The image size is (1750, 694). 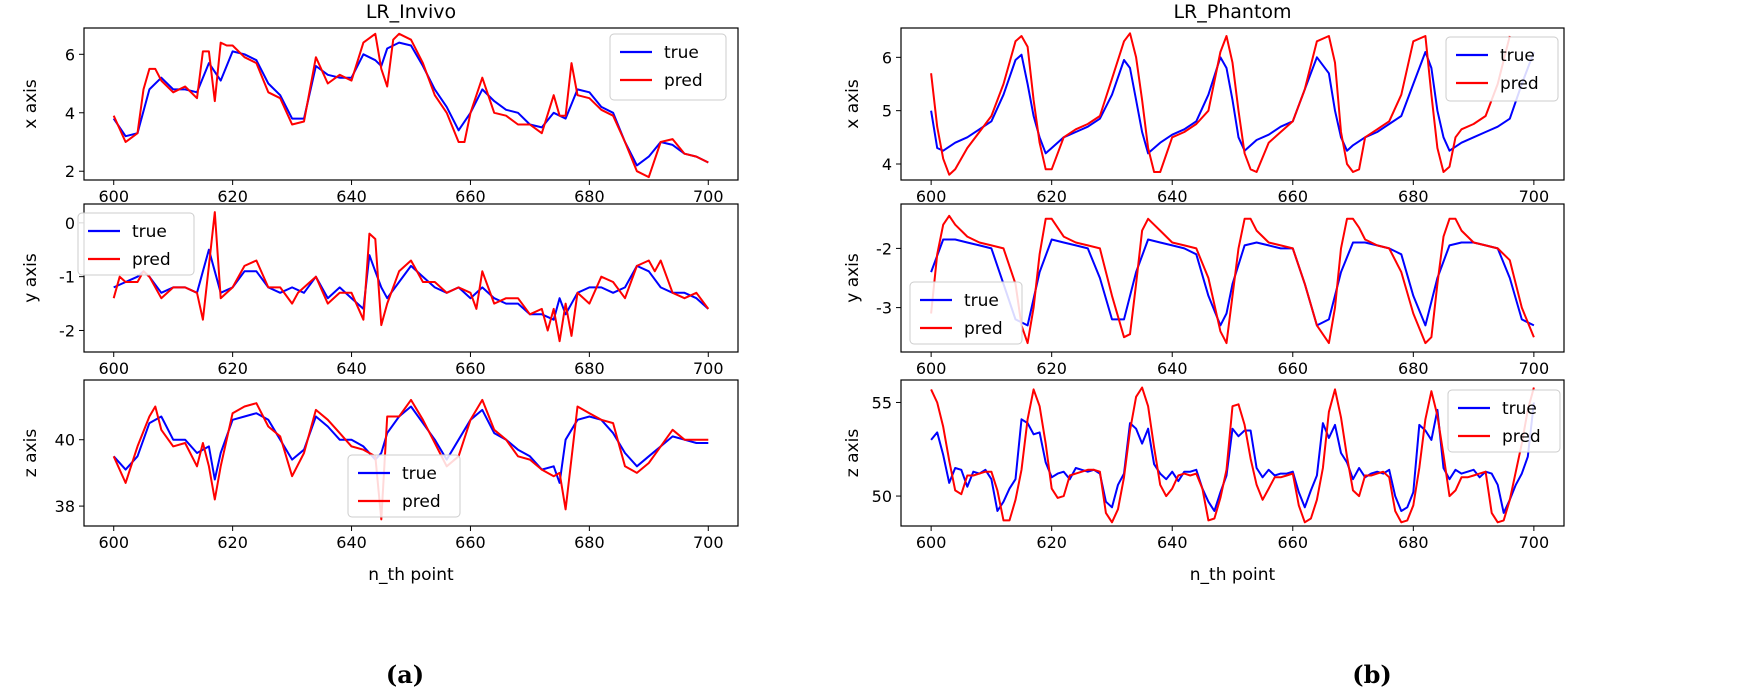 I want to click on panel-b-subplot-1-ytick-label: 6, so click(x=887, y=57).